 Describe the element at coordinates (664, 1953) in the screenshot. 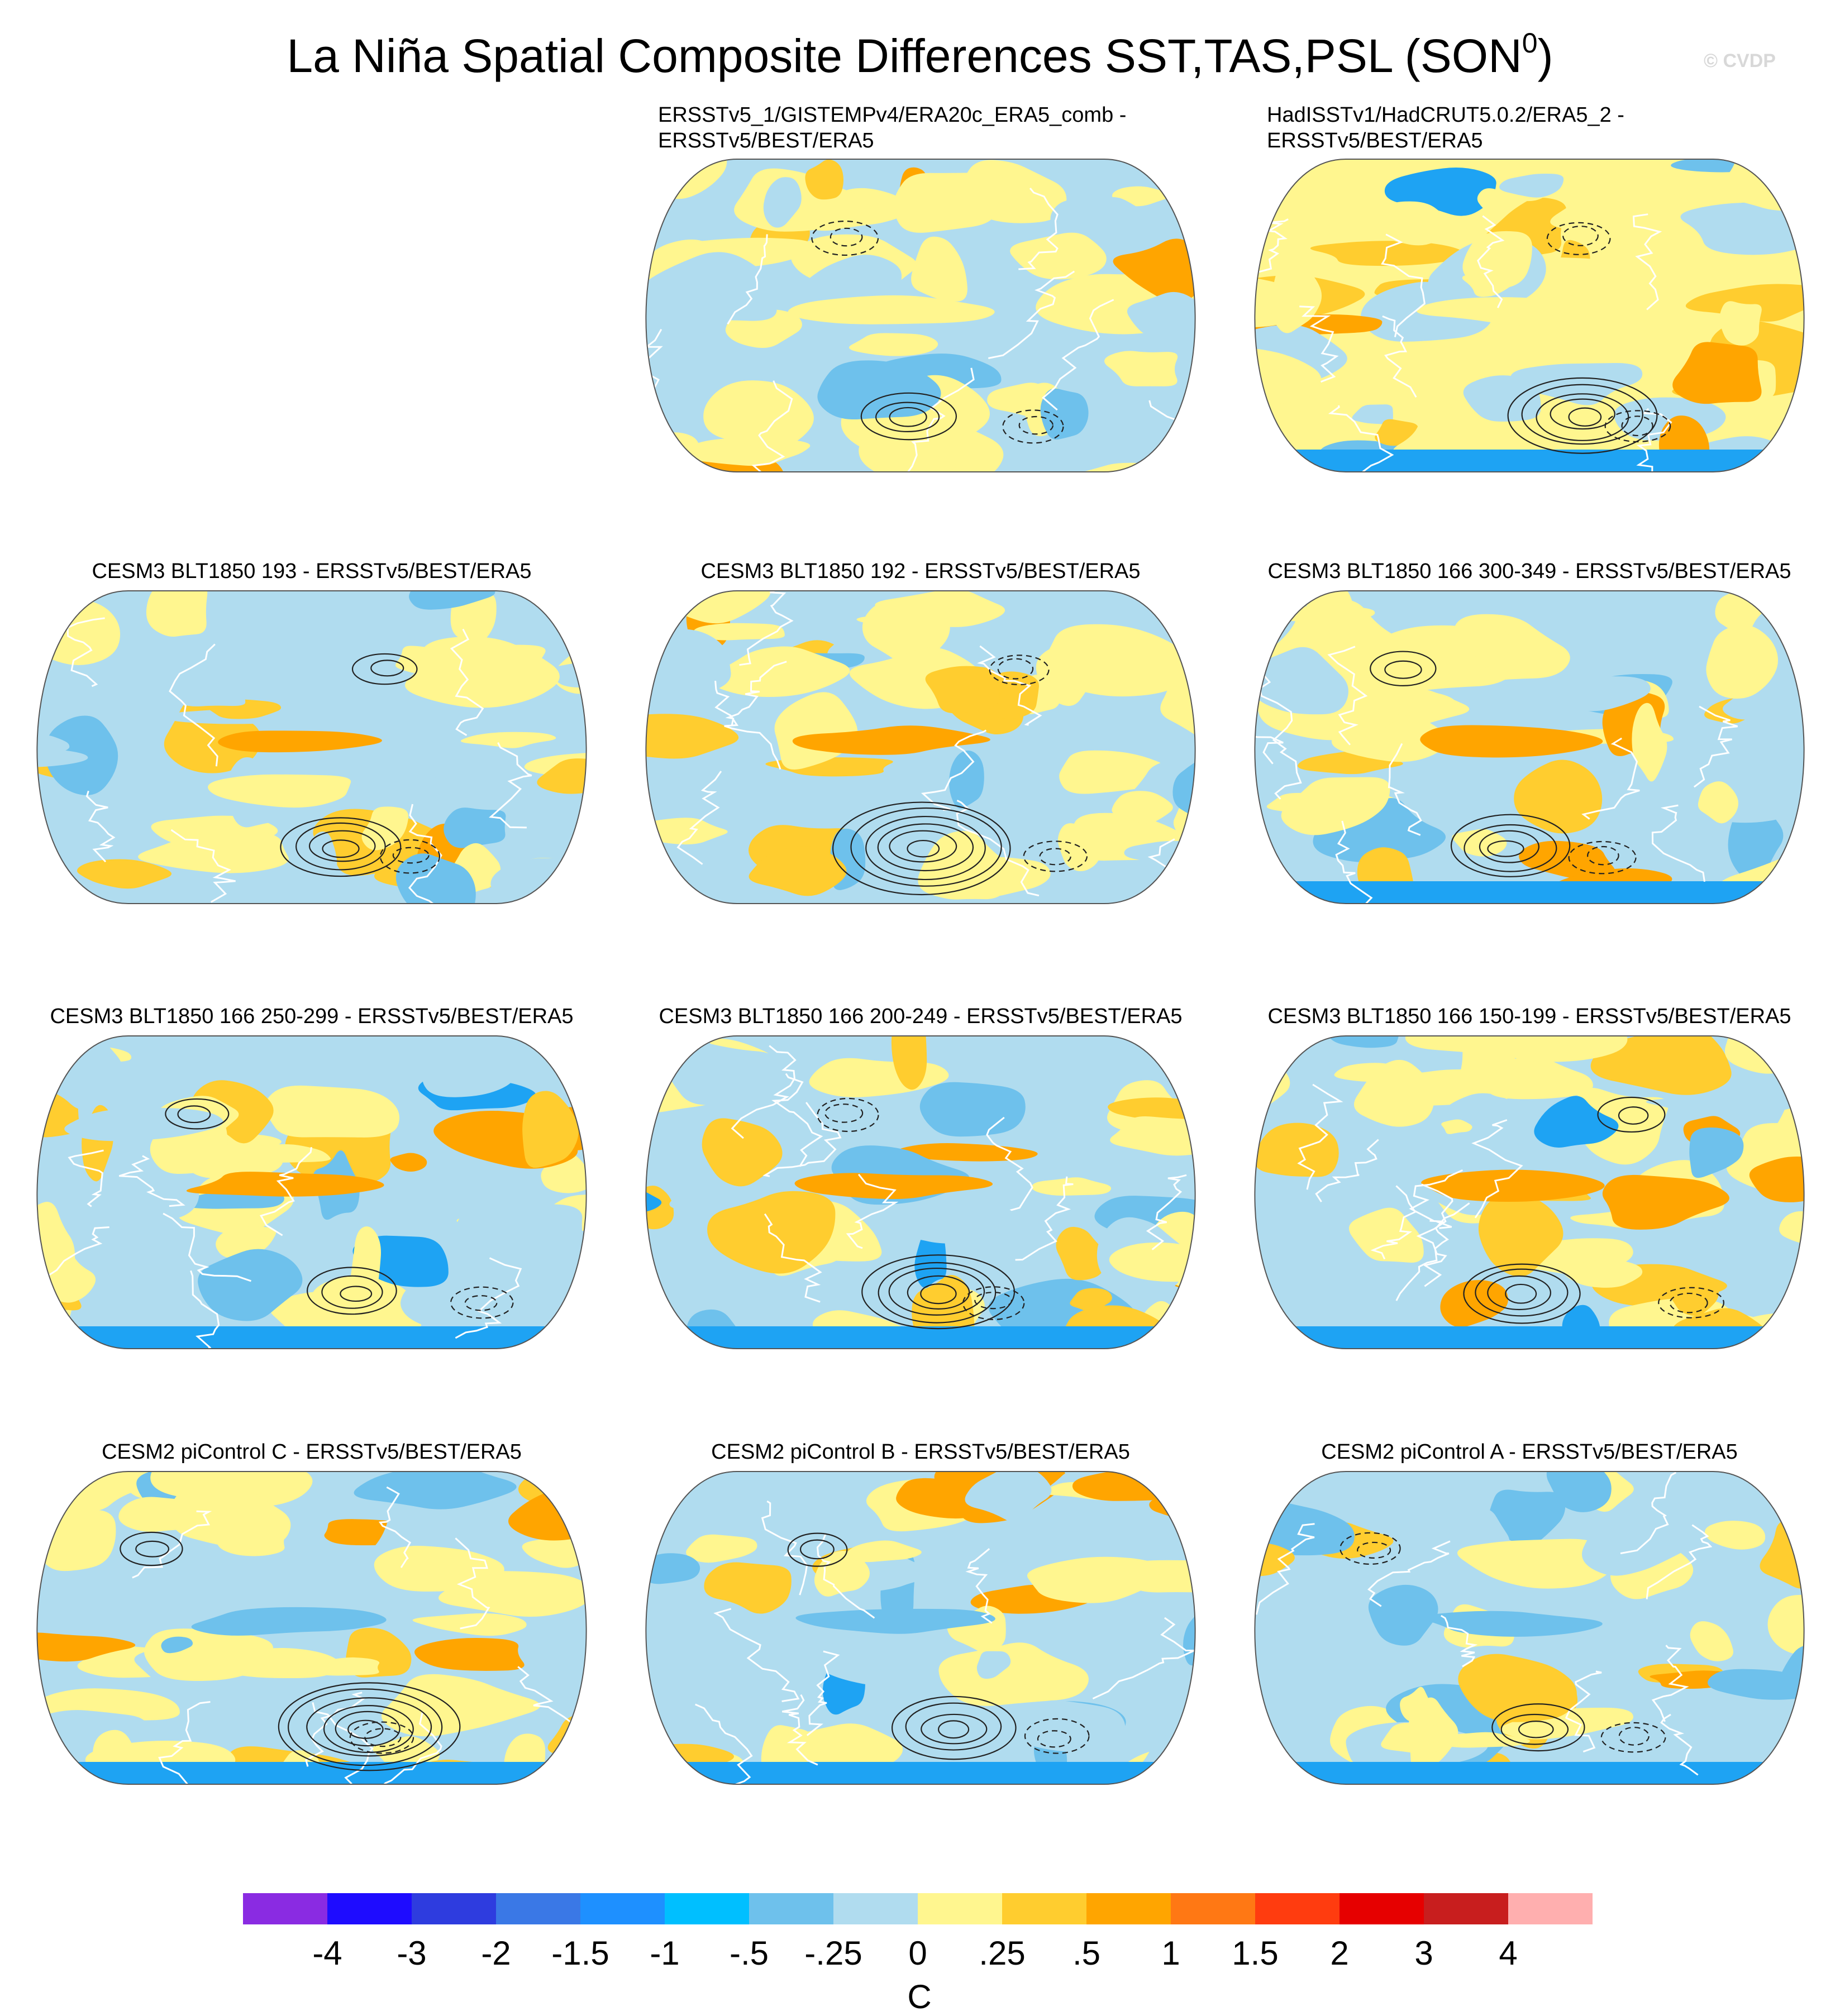

I see `colorbar-tick-label: -1` at that location.